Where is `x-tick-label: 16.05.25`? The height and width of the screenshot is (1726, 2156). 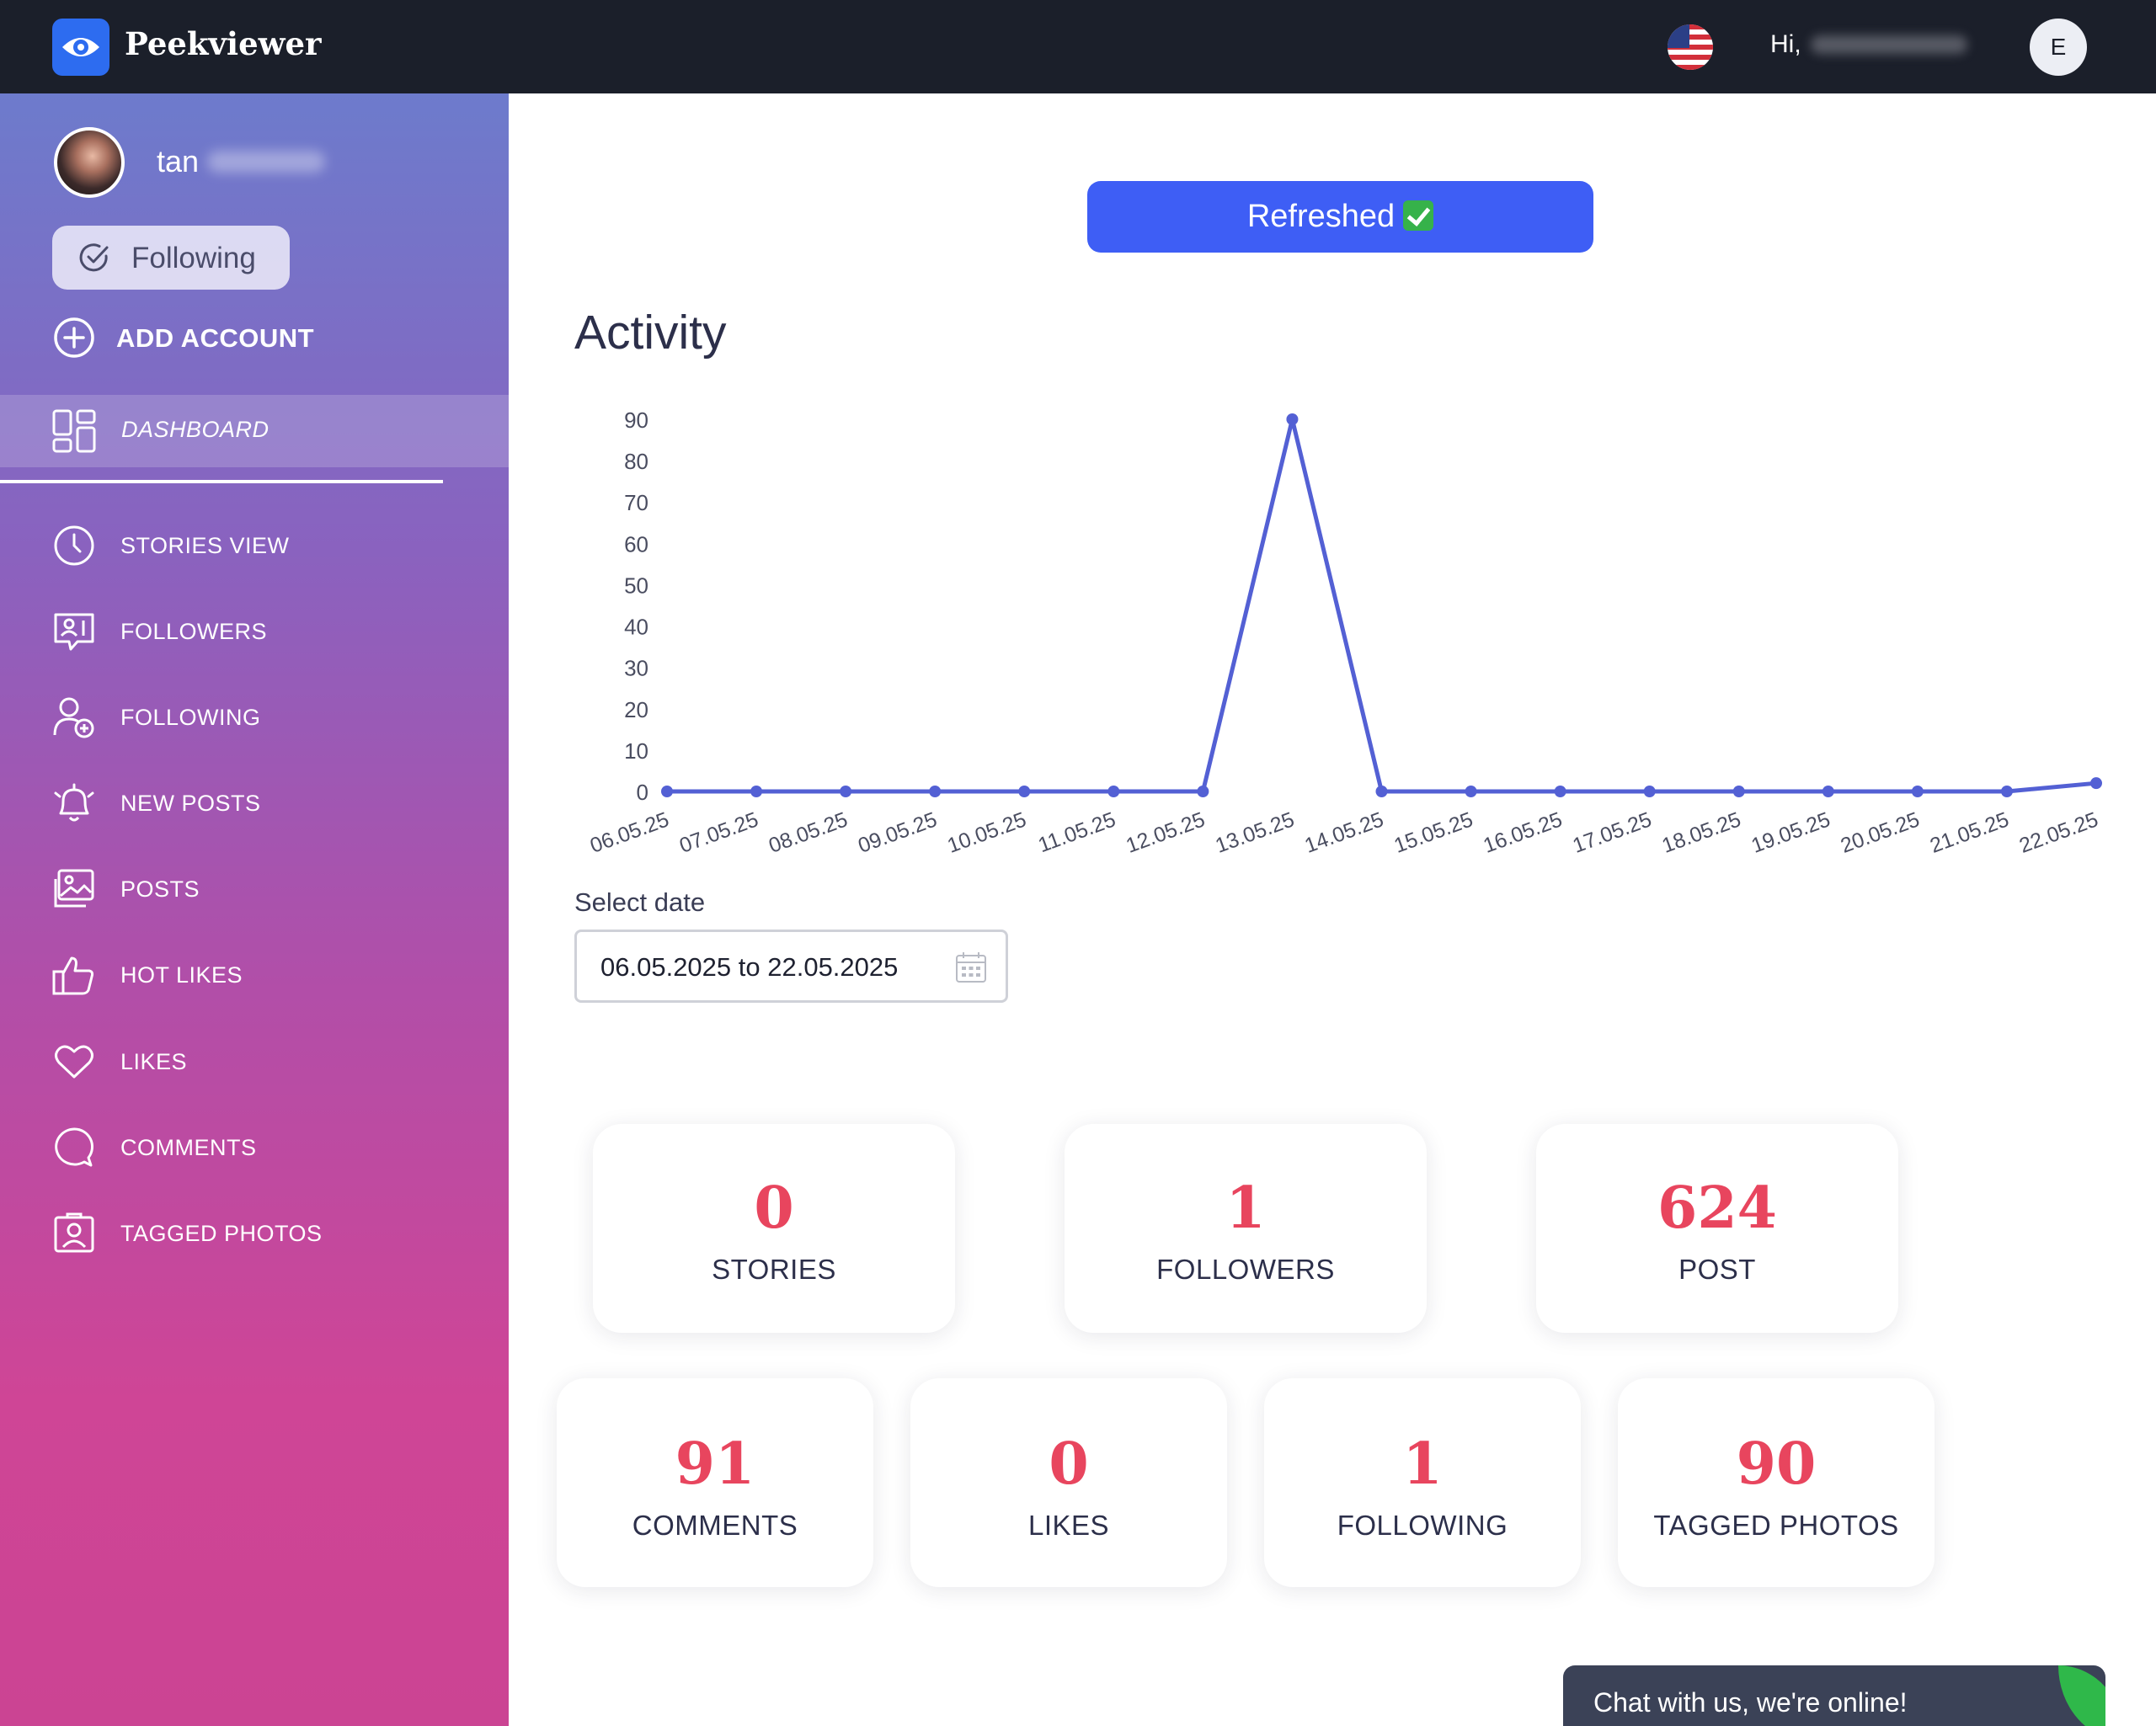
x-tick-label: 16.05.25 is located at coordinates (1523, 832).